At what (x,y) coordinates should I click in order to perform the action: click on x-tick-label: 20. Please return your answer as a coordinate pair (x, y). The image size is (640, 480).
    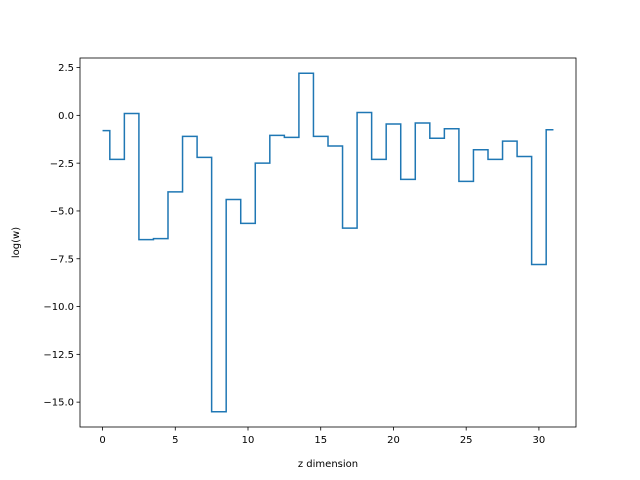
    Looking at the image, I should click on (393, 440).